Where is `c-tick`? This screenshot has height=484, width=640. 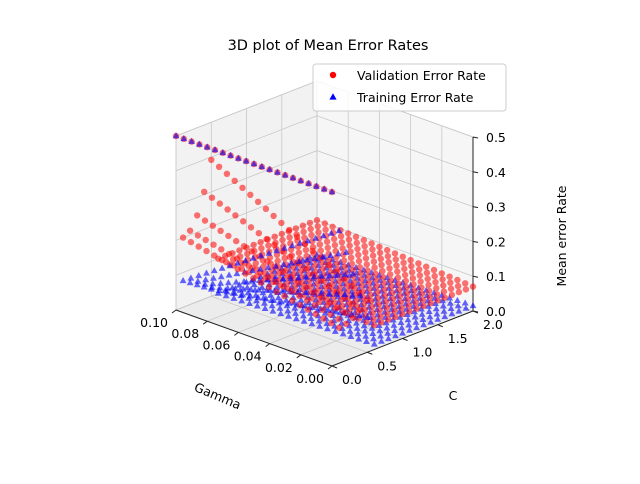 c-tick is located at coordinates (405, 339).